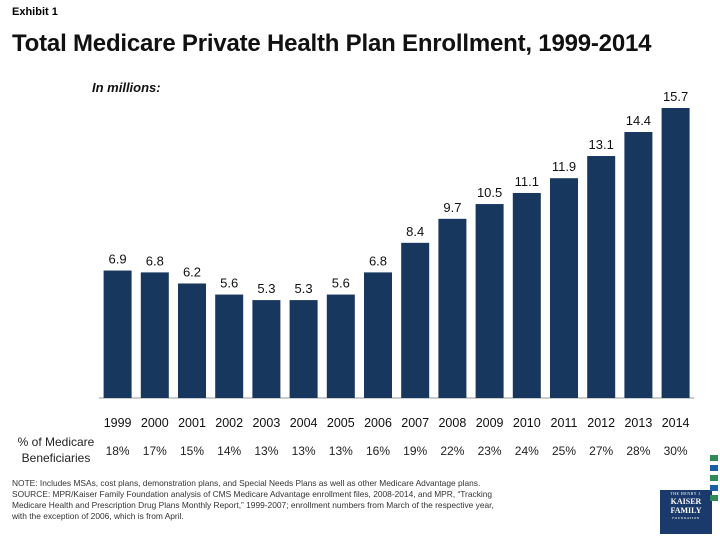 Image resolution: width=720 pixels, height=540 pixels. What do you see at coordinates (490, 423) in the screenshot?
I see `year-tick-2009: 2009` at bounding box center [490, 423].